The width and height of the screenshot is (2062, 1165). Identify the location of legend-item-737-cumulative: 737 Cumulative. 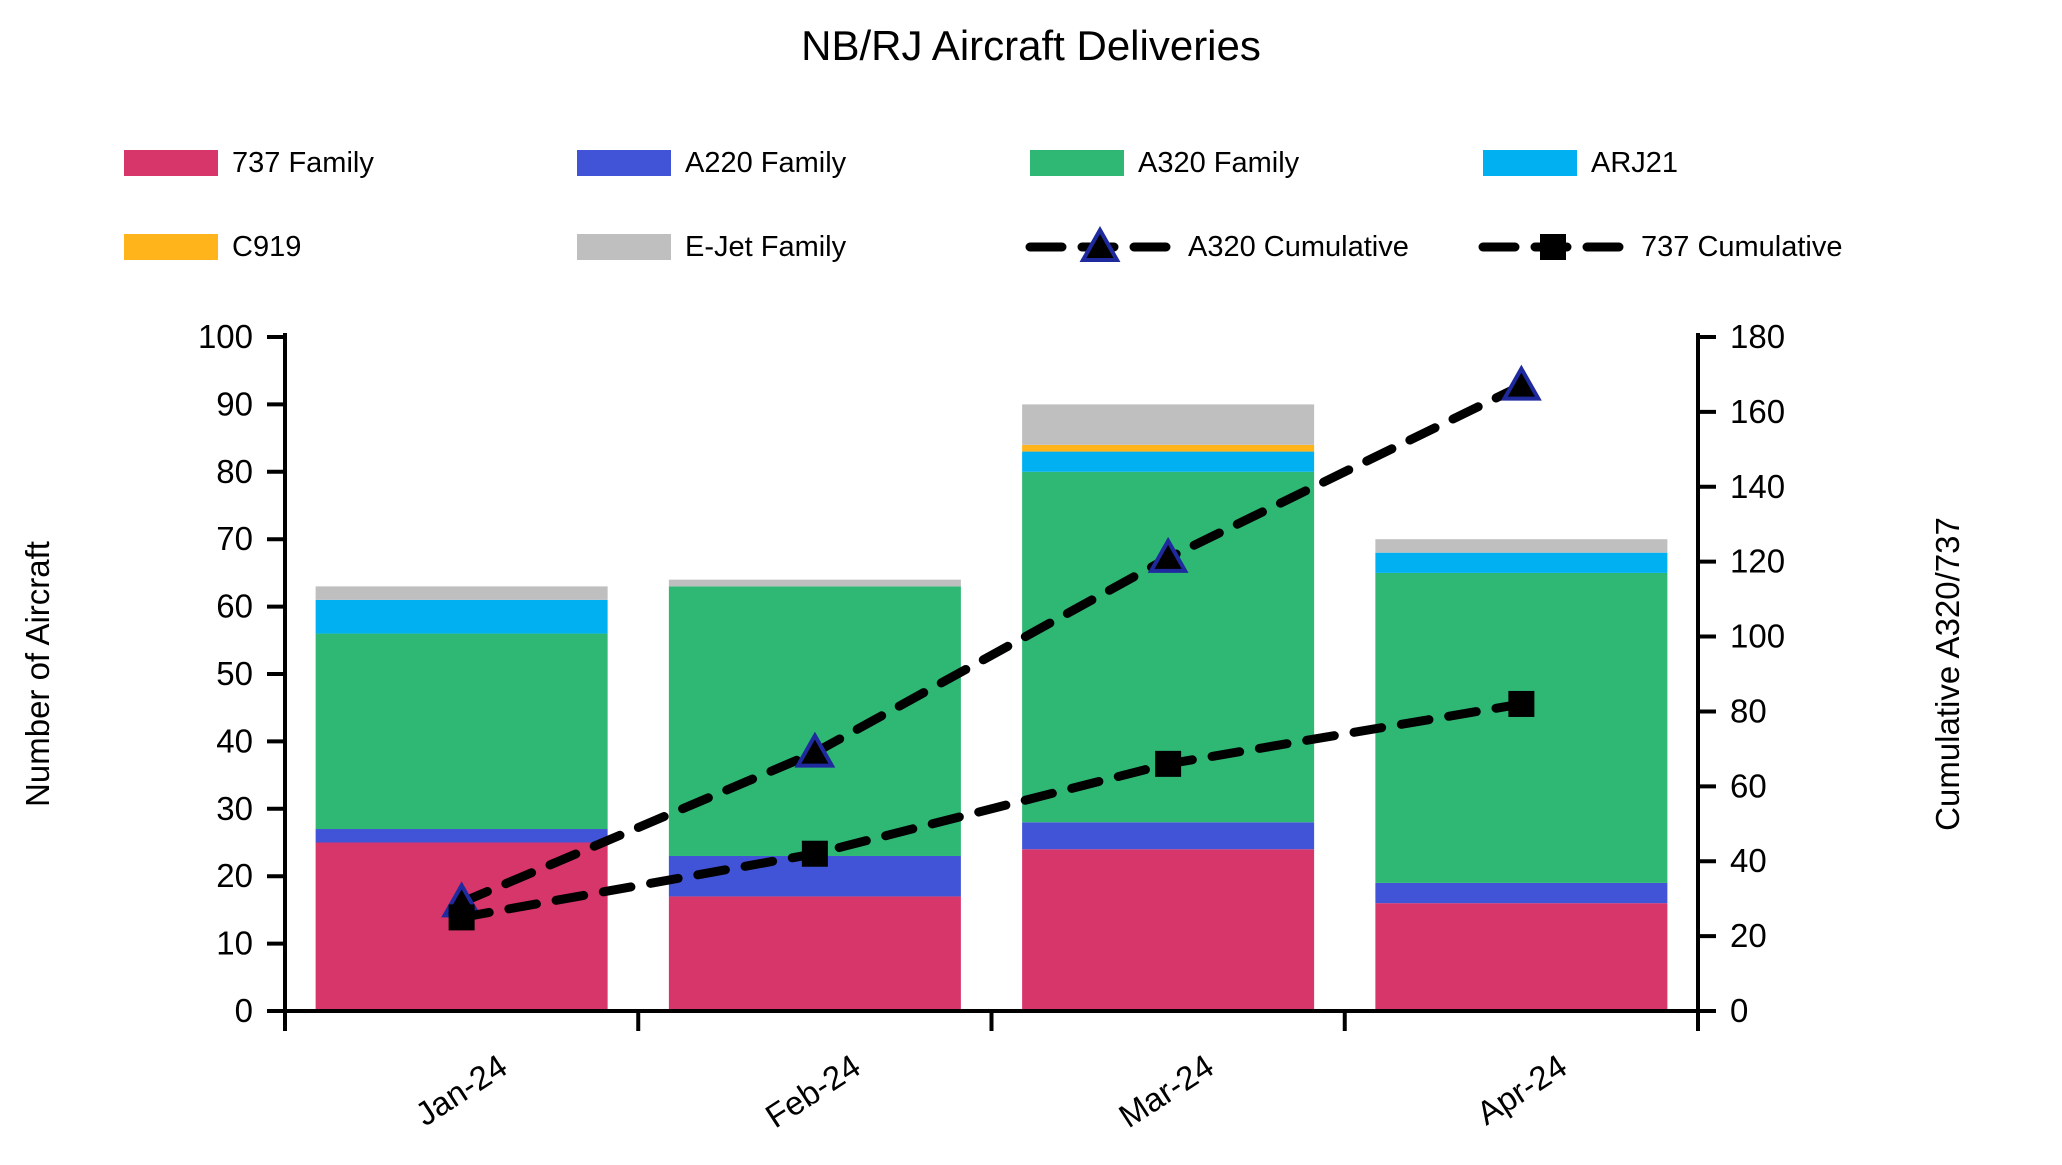
(1663, 247).